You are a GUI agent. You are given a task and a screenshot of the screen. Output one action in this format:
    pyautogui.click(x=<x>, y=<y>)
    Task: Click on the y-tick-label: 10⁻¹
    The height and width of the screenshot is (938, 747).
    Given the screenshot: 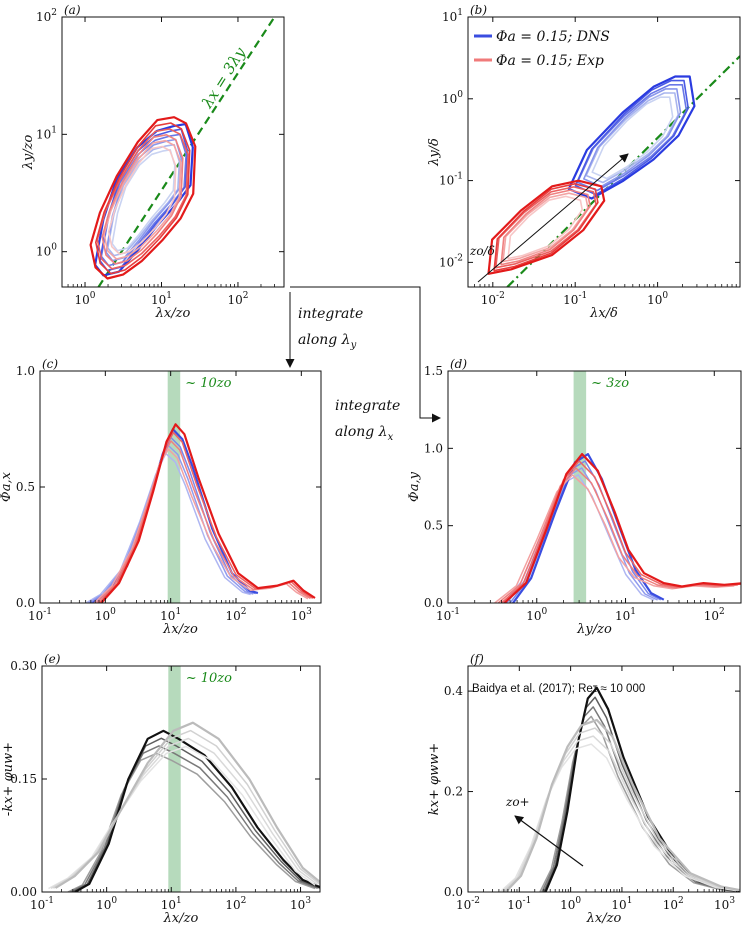 What is the action you would take?
    pyautogui.click(x=451, y=180)
    